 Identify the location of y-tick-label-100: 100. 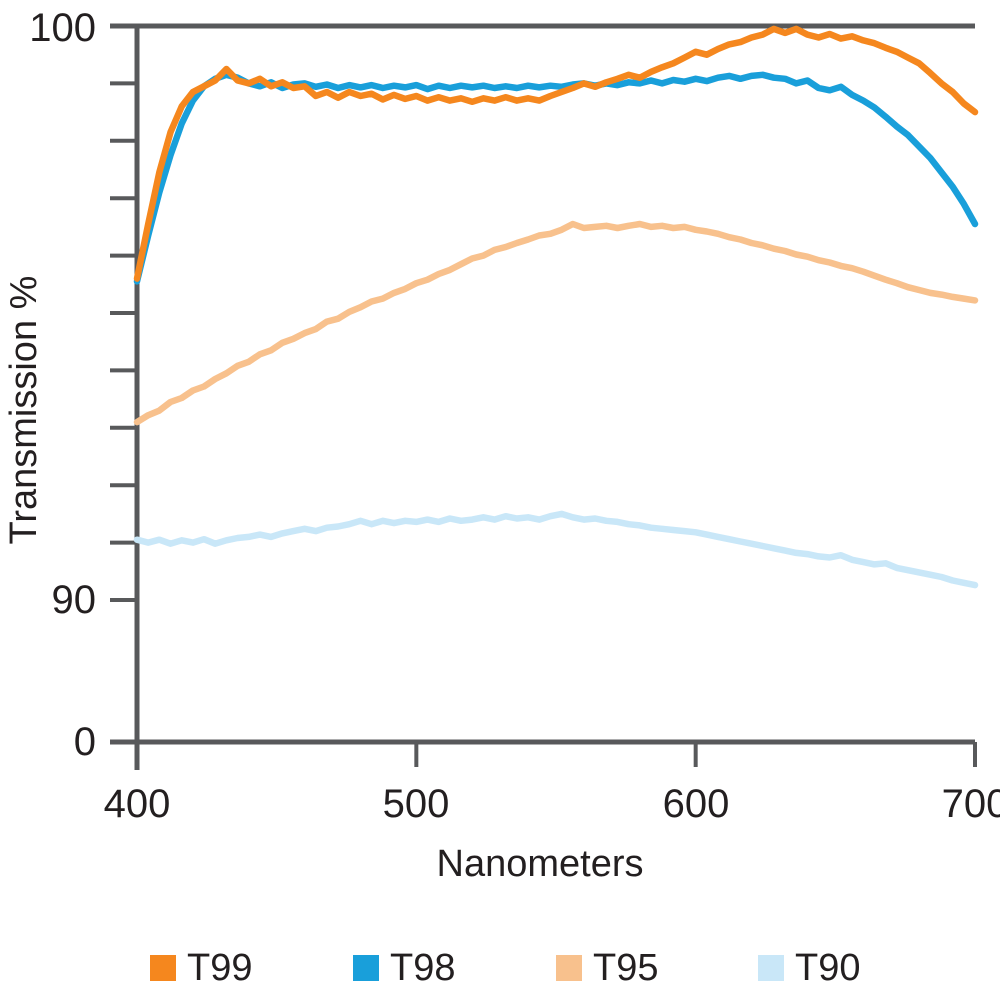
(62, 28).